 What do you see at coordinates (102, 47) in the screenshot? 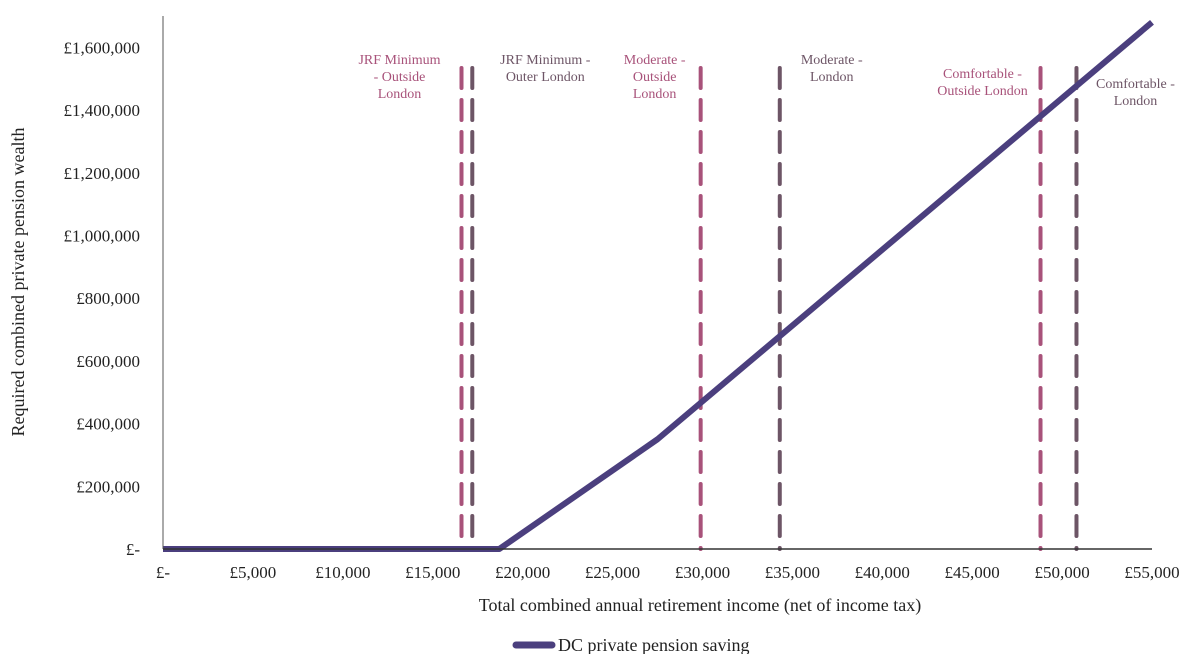
I see `y-tick-label: £1,600,000` at bounding box center [102, 47].